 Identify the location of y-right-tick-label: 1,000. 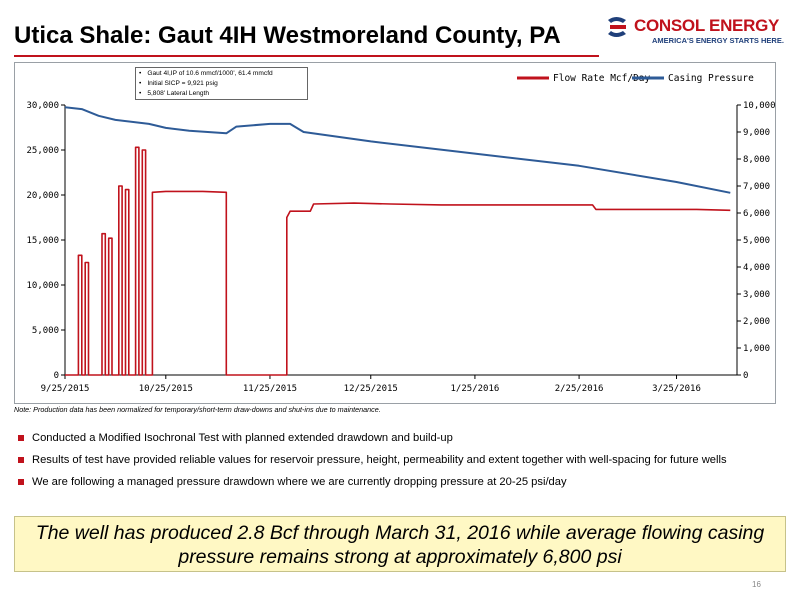
(756, 349).